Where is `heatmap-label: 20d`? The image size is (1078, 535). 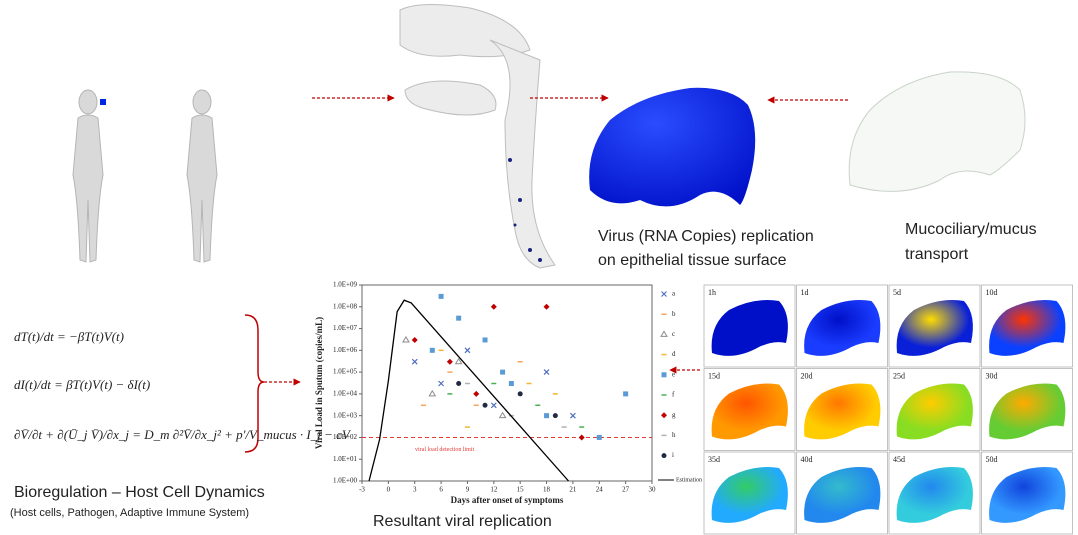
heatmap-label: 20d is located at coordinates (807, 375).